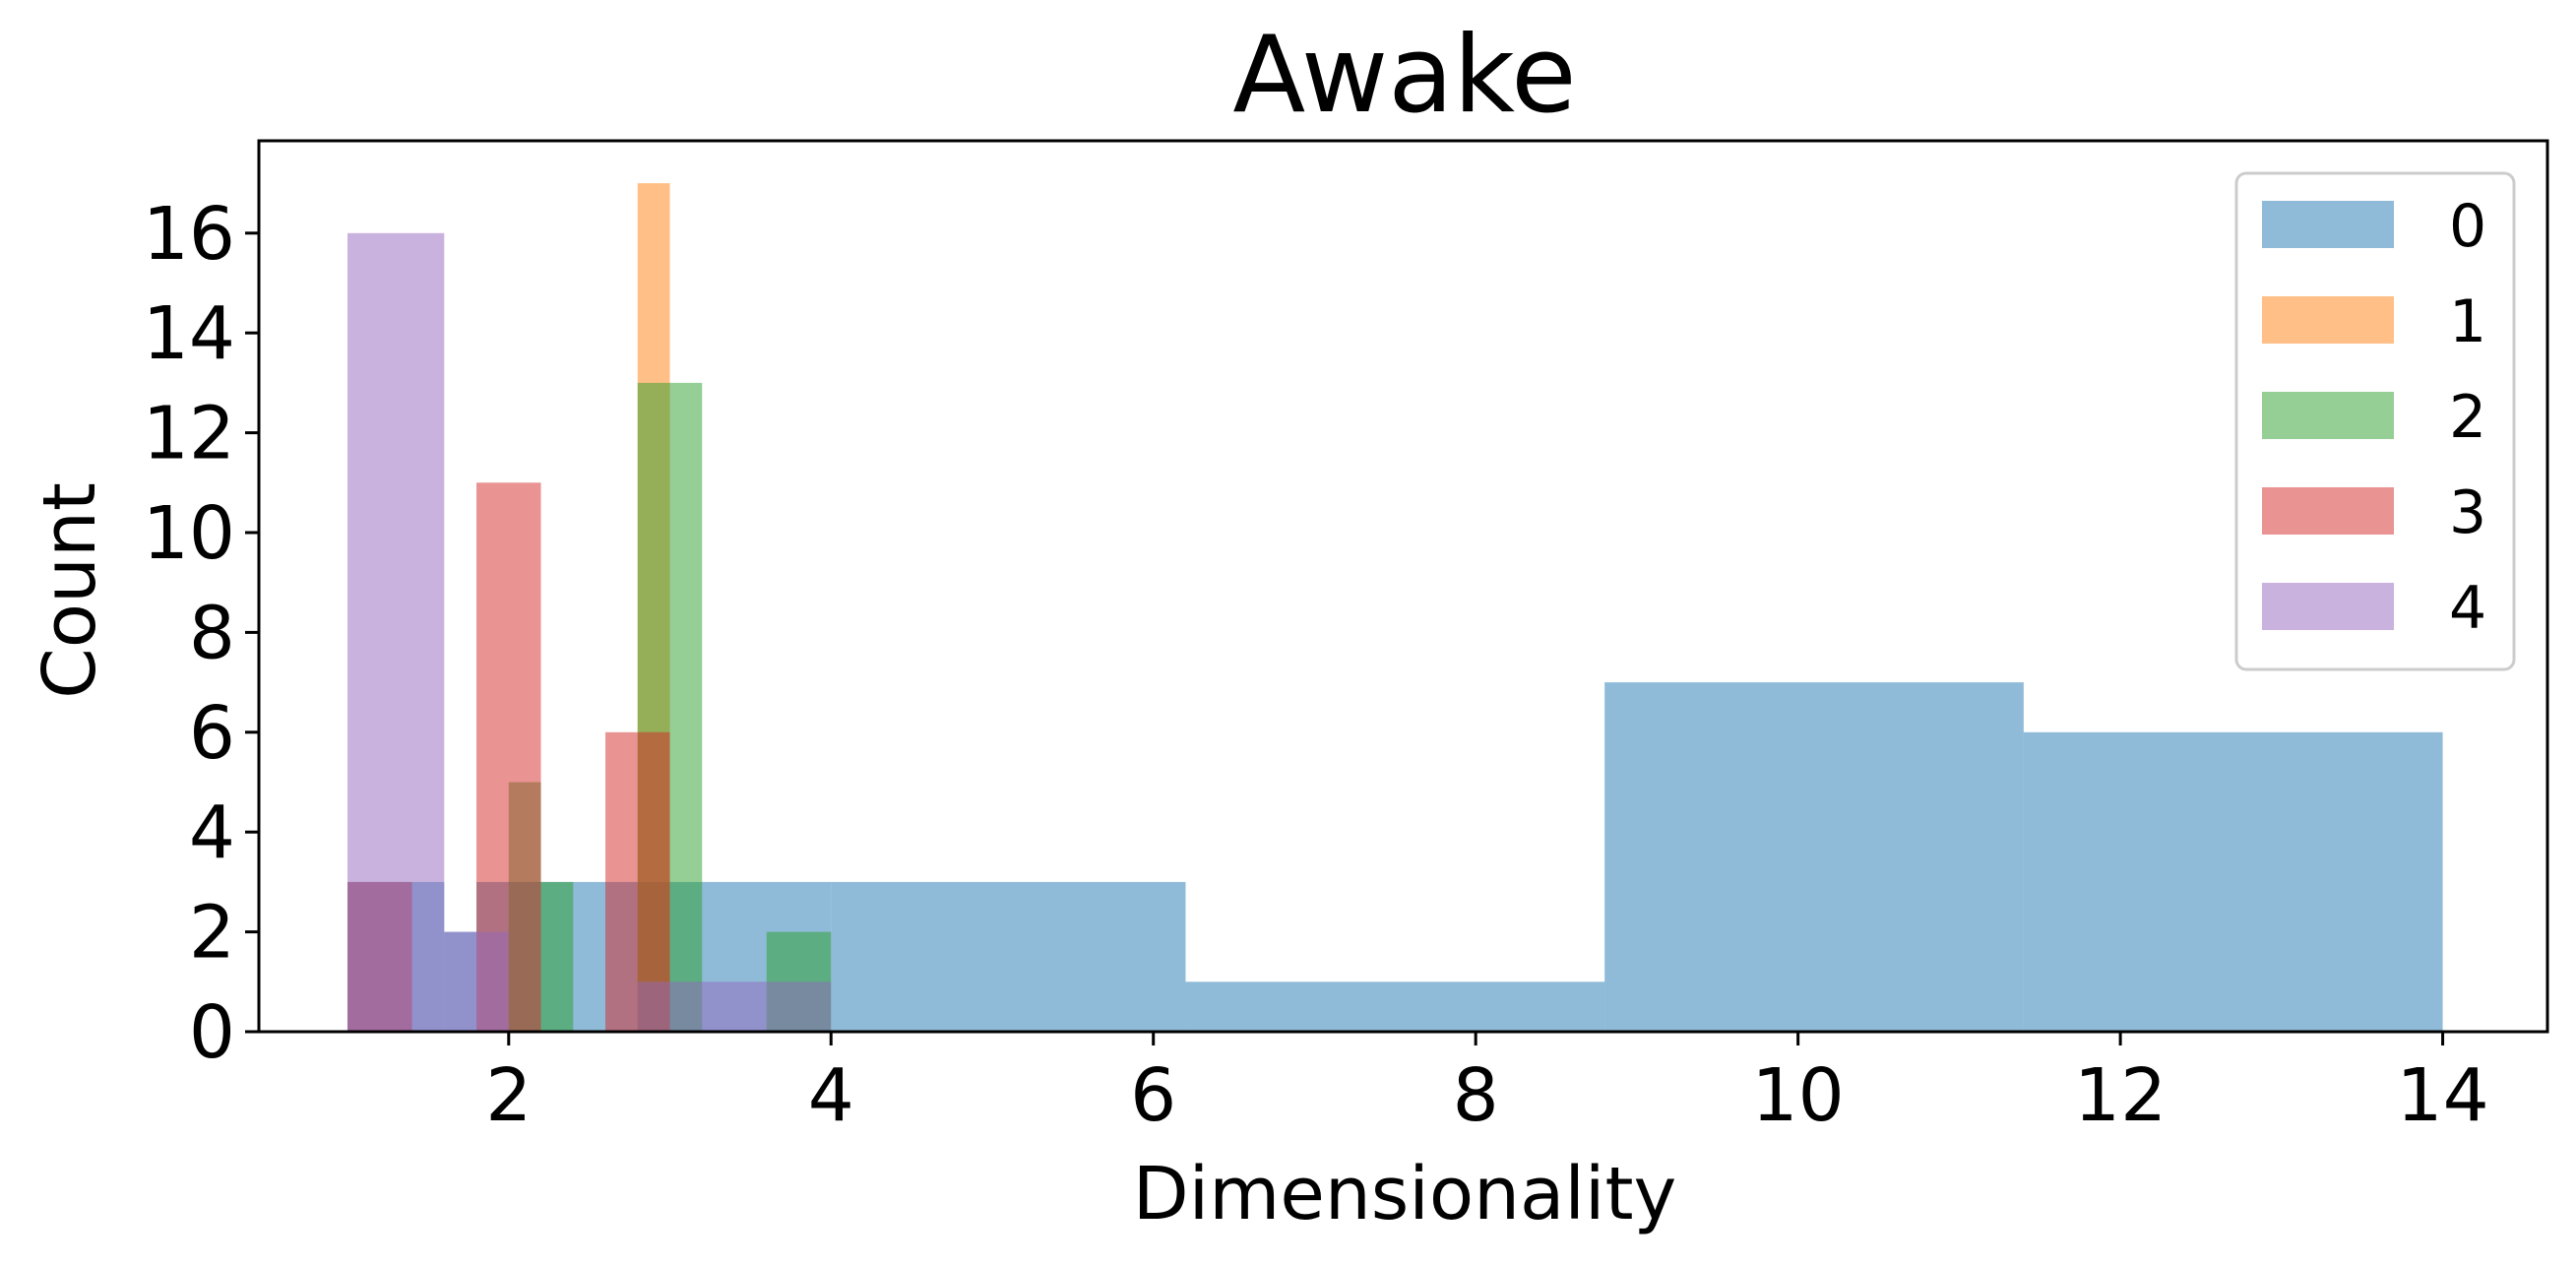 The image size is (2576, 1266). I want to click on legend-label-1: 1, so click(2467, 322).